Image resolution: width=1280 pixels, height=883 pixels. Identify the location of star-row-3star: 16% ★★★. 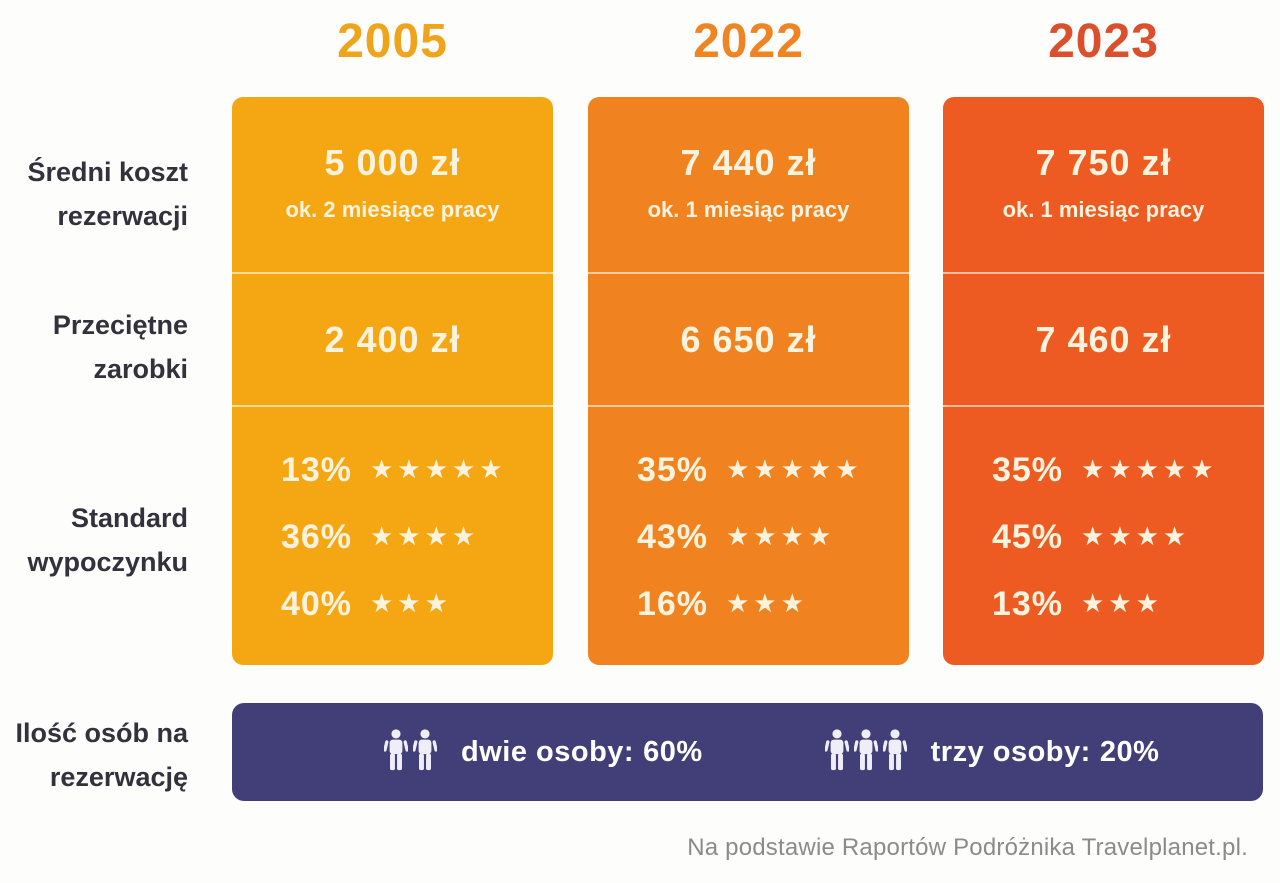
(748, 604).